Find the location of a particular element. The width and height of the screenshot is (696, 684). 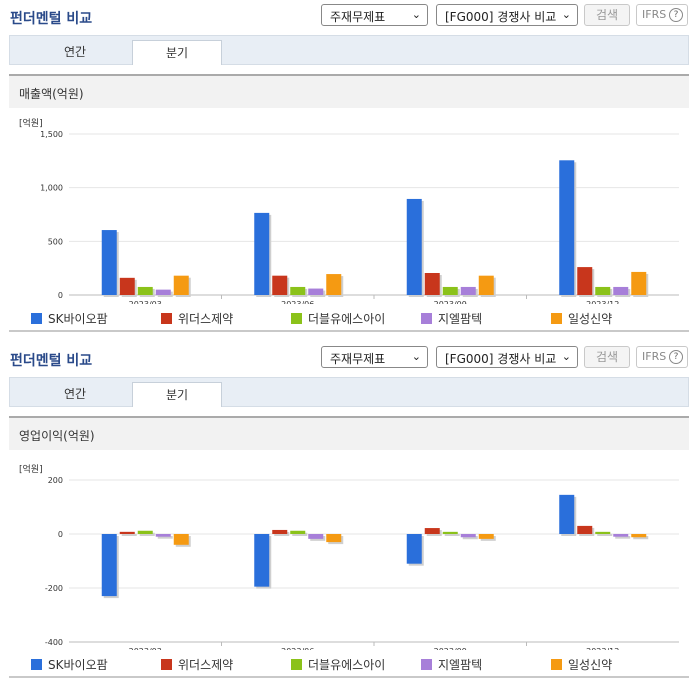

chart-header: 매출액(억원) is located at coordinates (349, 92).